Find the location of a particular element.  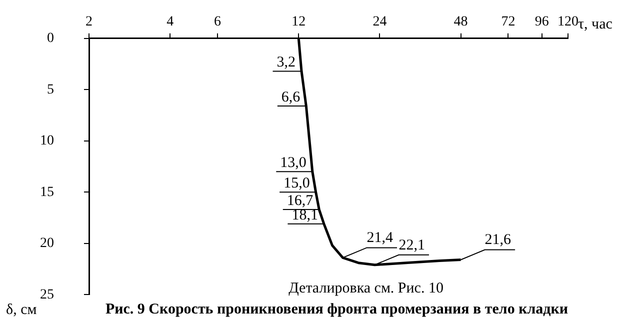

y-tick-label: 0 is located at coordinates (50, 38).